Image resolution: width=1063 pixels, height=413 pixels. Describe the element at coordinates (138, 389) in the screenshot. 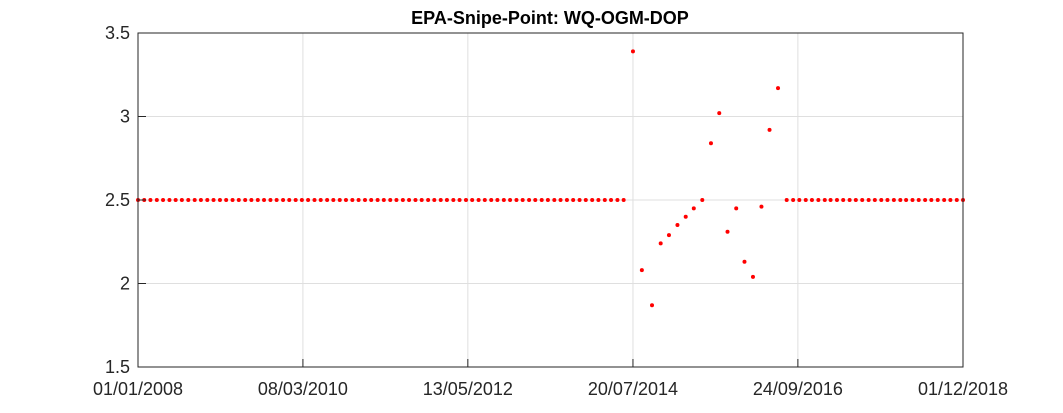

I see `x-tick-label: 01/01/2008` at that location.